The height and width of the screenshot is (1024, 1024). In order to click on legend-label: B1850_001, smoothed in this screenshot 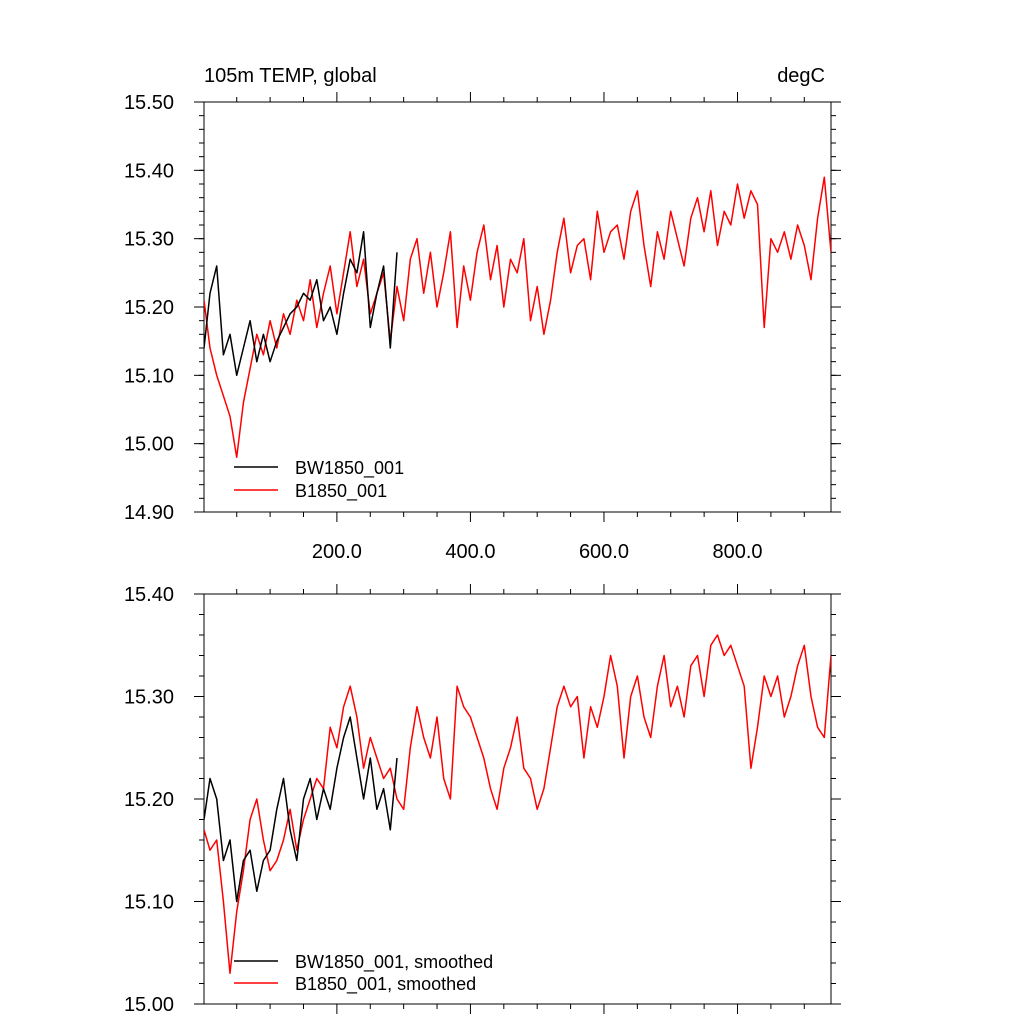, I will do `click(385, 984)`.